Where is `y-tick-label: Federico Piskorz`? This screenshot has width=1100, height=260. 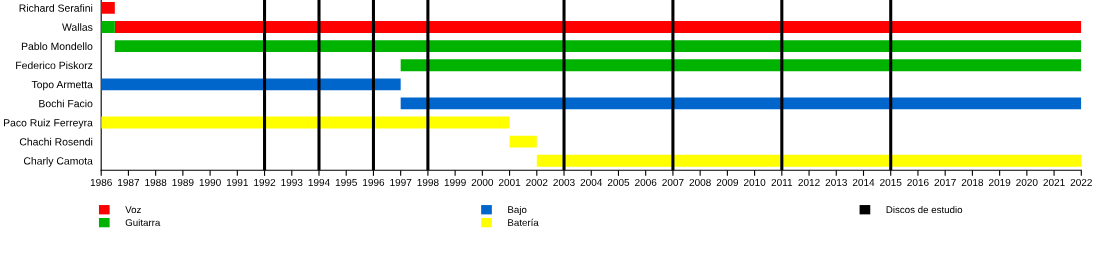
y-tick-label: Federico Piskorz is located at coordinates (54, 65).